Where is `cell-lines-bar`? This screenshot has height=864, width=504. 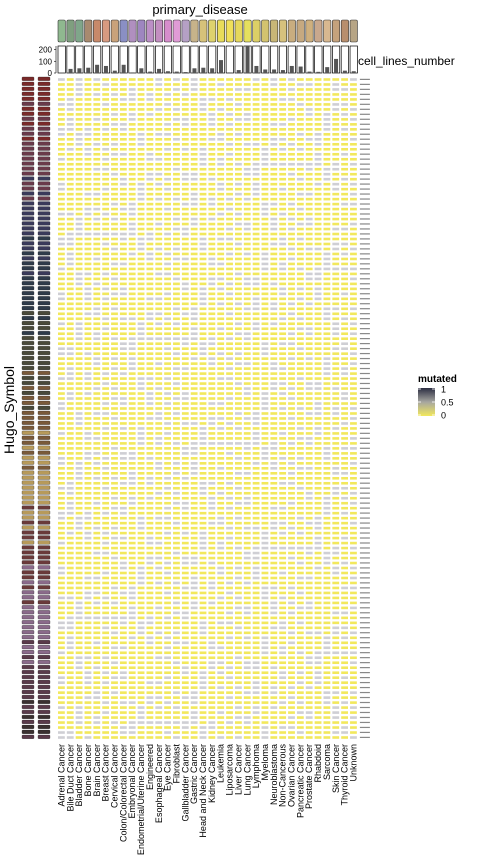 cell-lines-bar is located at coordinates (132, 72).